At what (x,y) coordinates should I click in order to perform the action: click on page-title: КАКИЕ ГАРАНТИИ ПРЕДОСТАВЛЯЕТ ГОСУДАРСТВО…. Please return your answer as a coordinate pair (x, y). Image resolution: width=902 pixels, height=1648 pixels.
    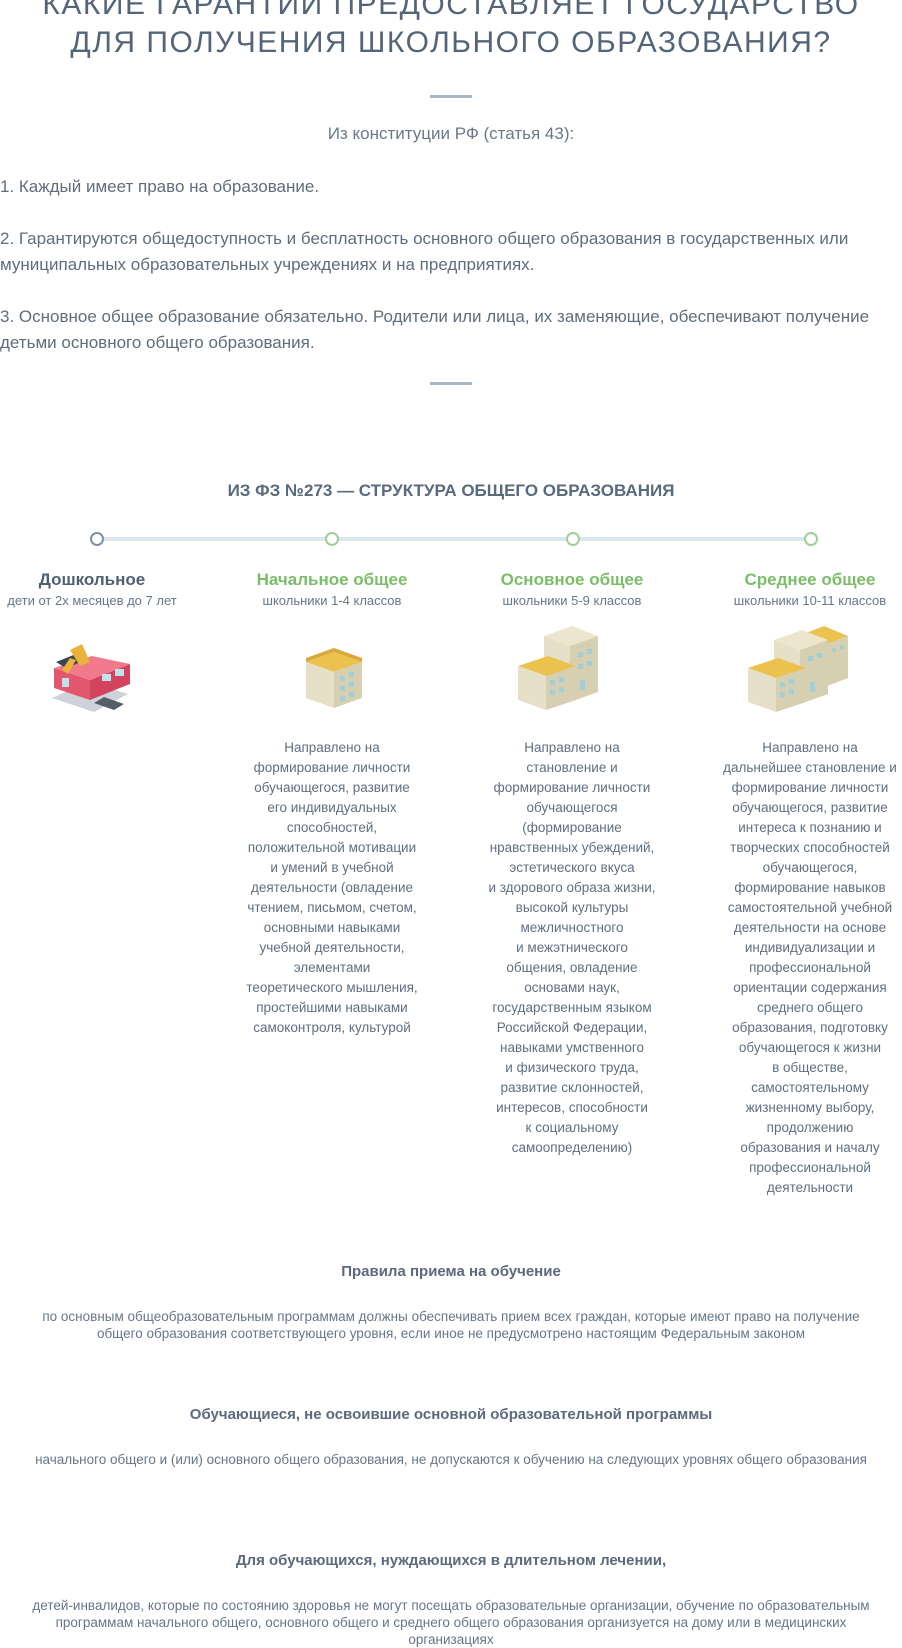
    Looking at the image, I should click on (451, 29).